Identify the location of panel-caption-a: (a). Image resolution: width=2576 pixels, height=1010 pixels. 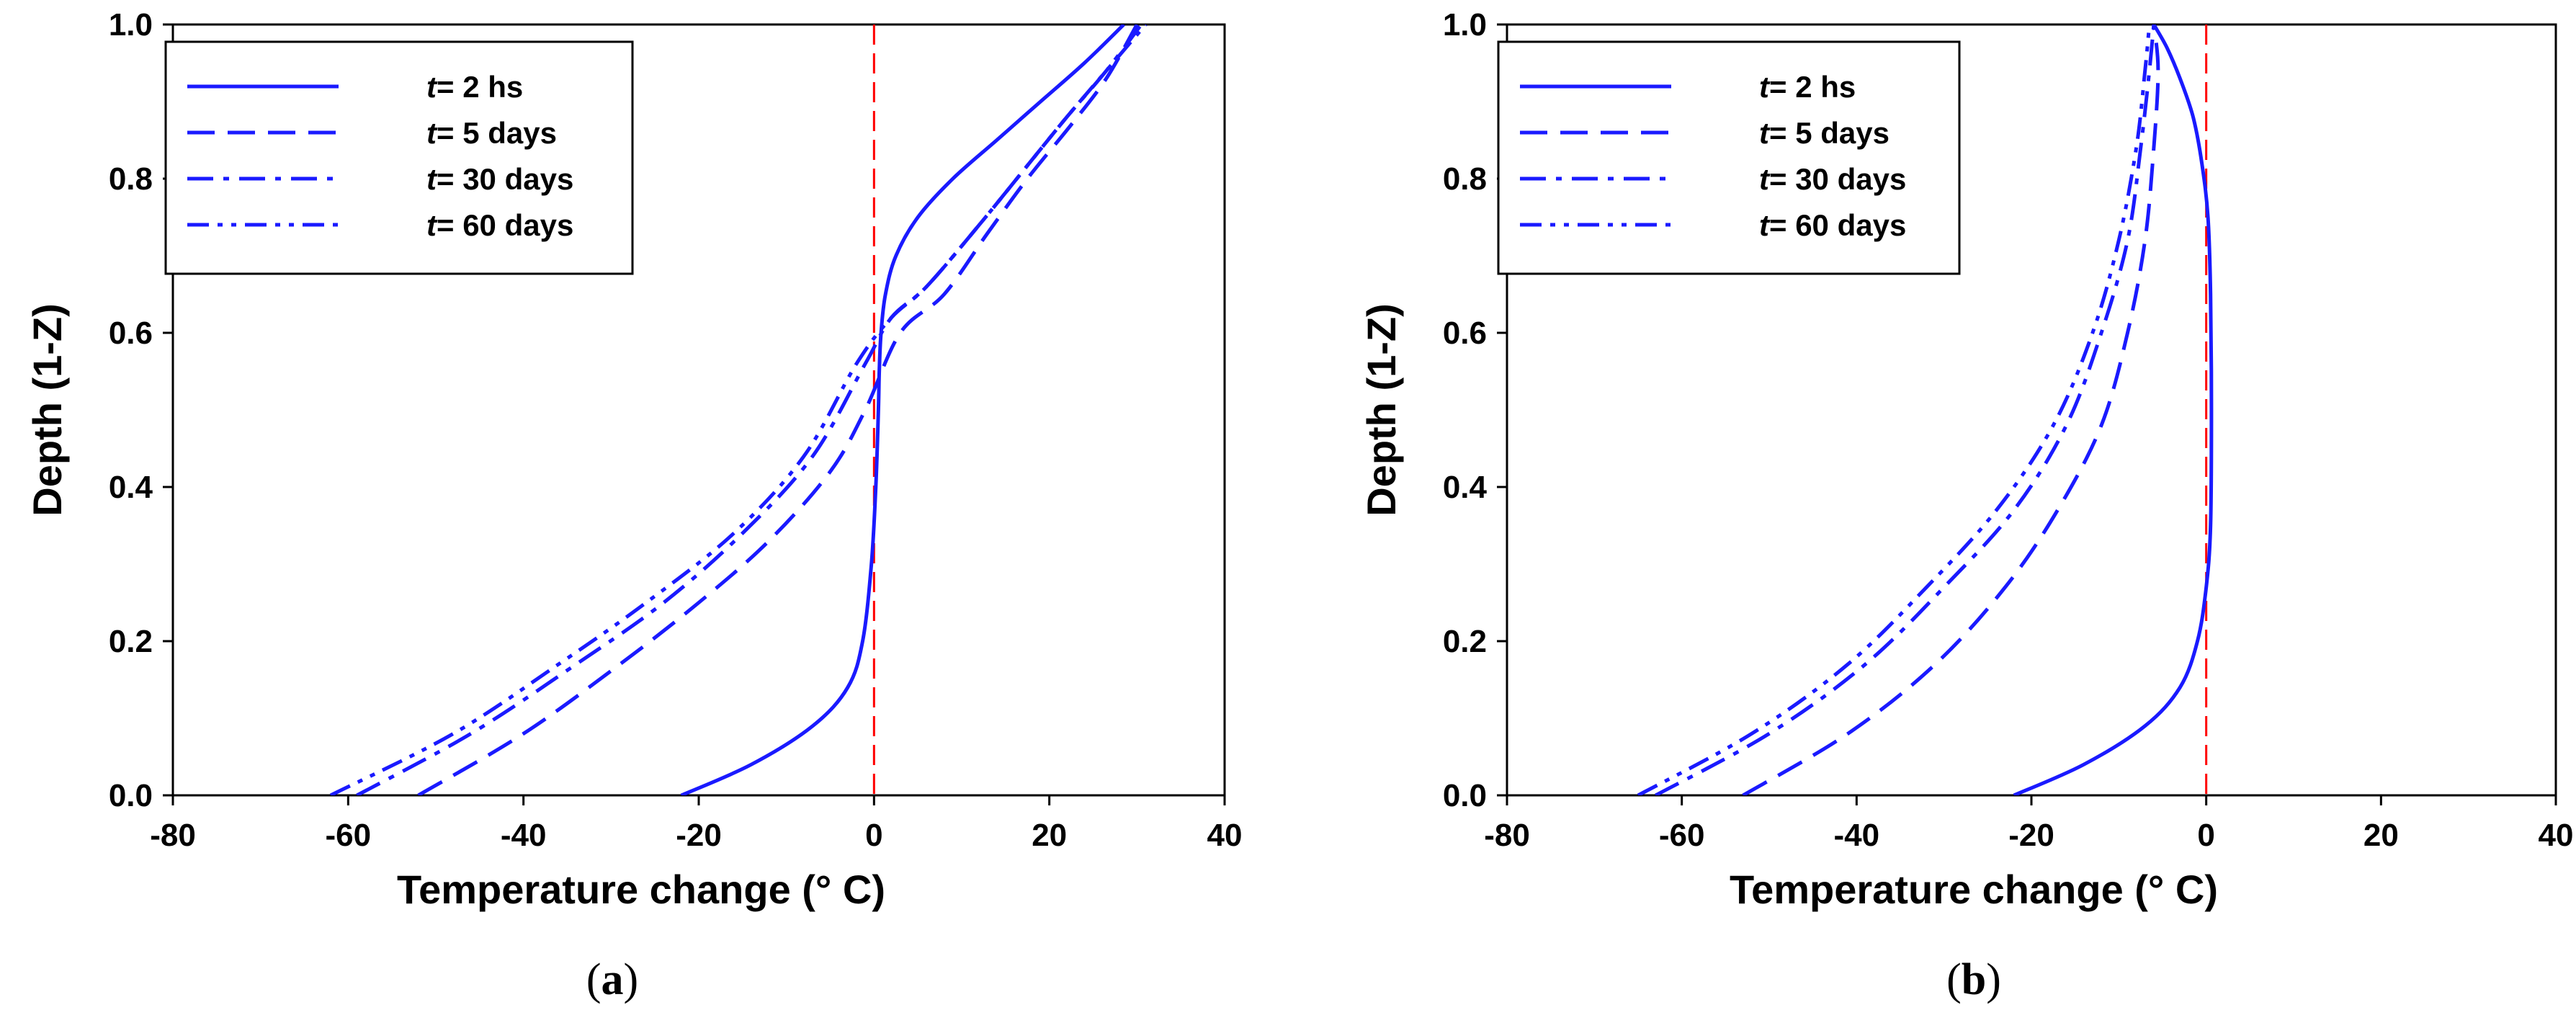
(612, 979).